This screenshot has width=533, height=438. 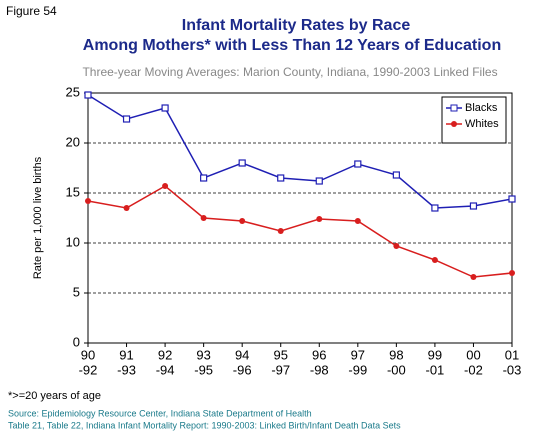 What do you see at coordinates (482, 124) in the screenshot?
I see `legend-label: Whites` at bounding box center [482, 124].